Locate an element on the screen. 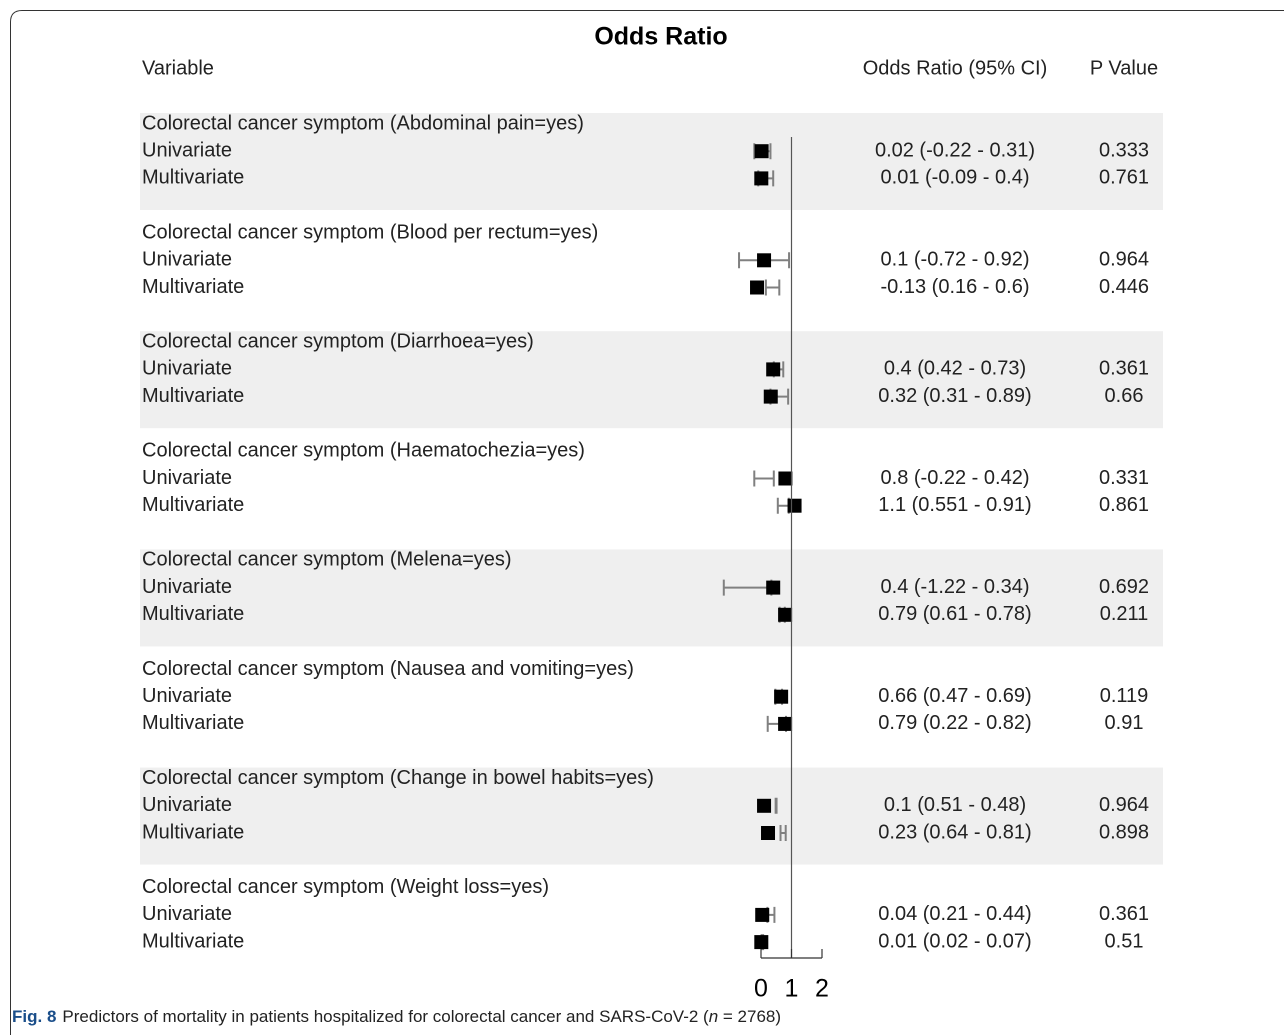  x-tick-label: 1 is located at coordinates (792, 989).